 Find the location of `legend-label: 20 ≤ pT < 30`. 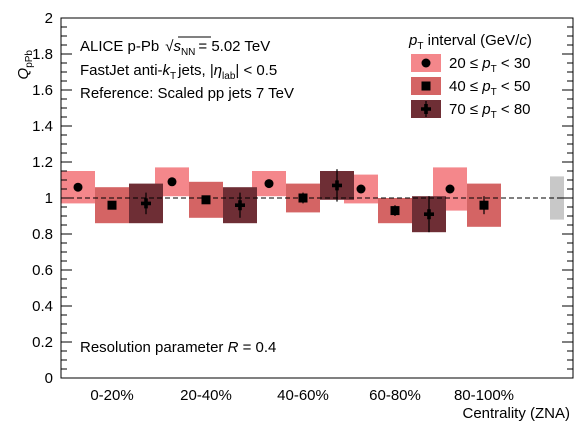

legend-label: 20 ≤ pT < 30 is located at coordinates (490, 65).